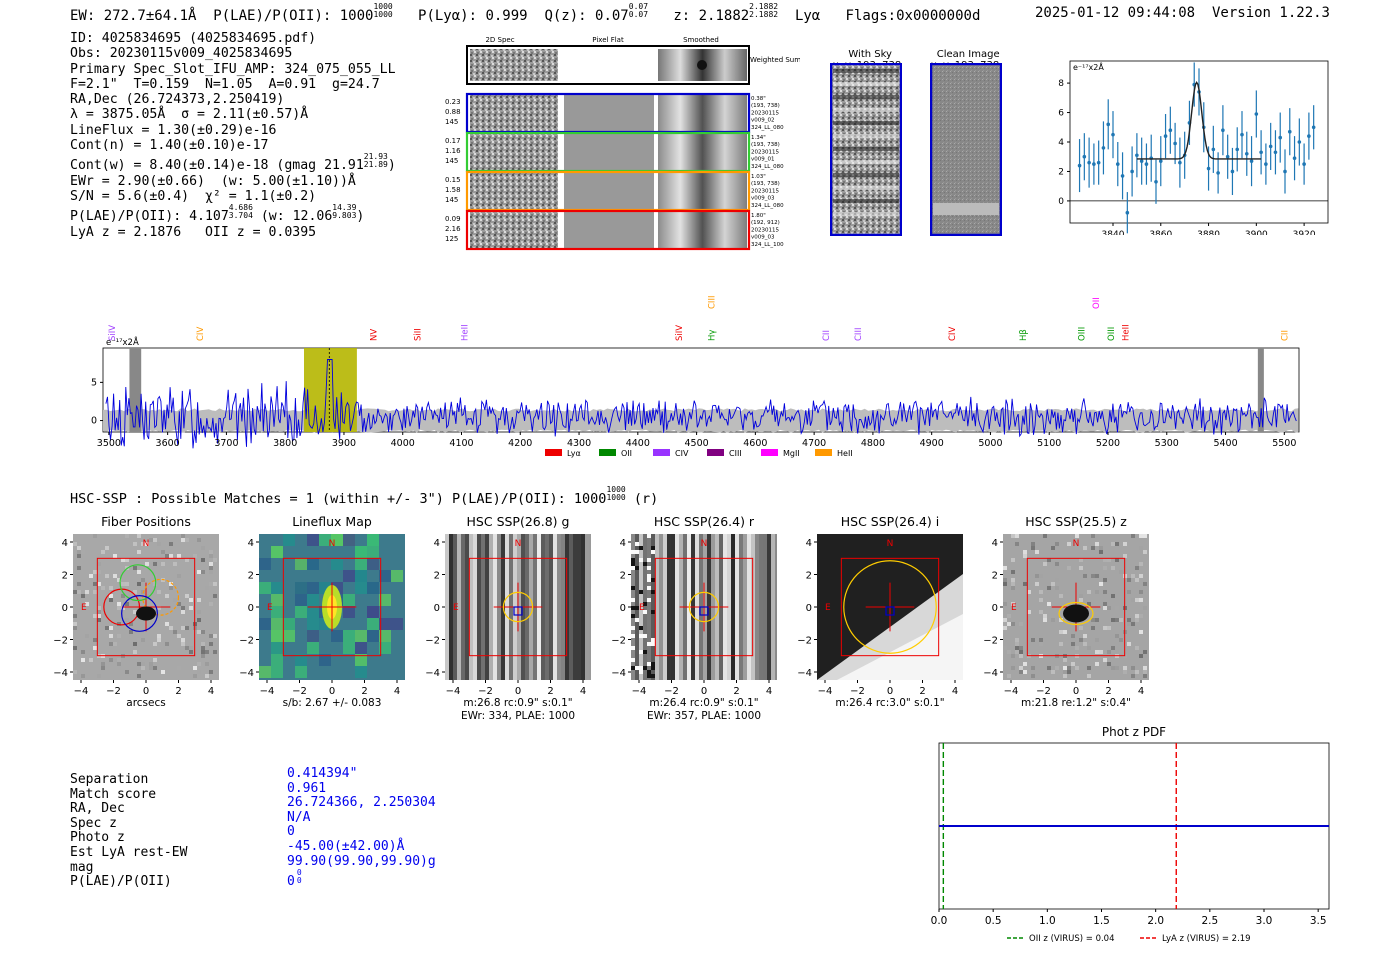 The height and width of the screenshot is (953, 1400). I want to click on hsc-ytick-label: −2, so click(60, 641).